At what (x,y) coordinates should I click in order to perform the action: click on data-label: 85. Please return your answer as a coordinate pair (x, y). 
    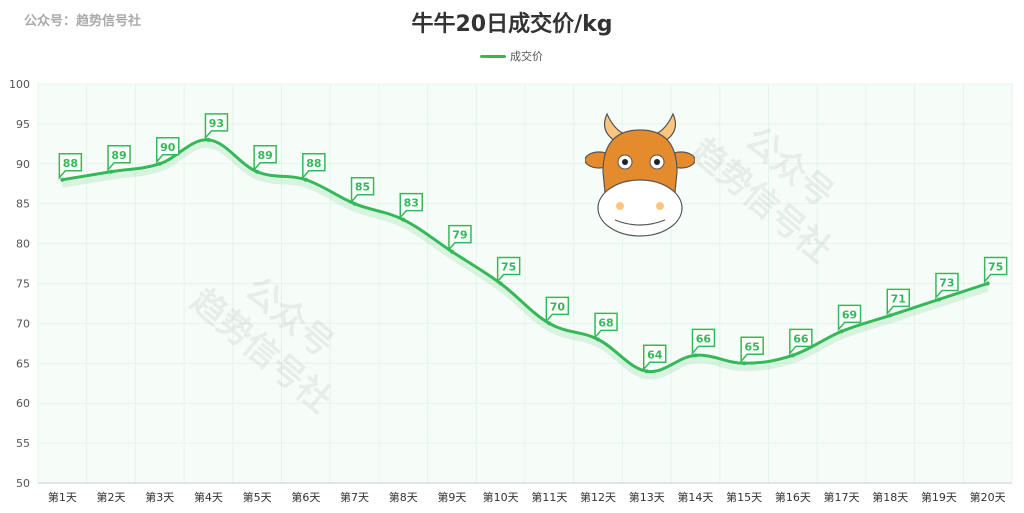
    Looking at the image, I should click on (362, 187).